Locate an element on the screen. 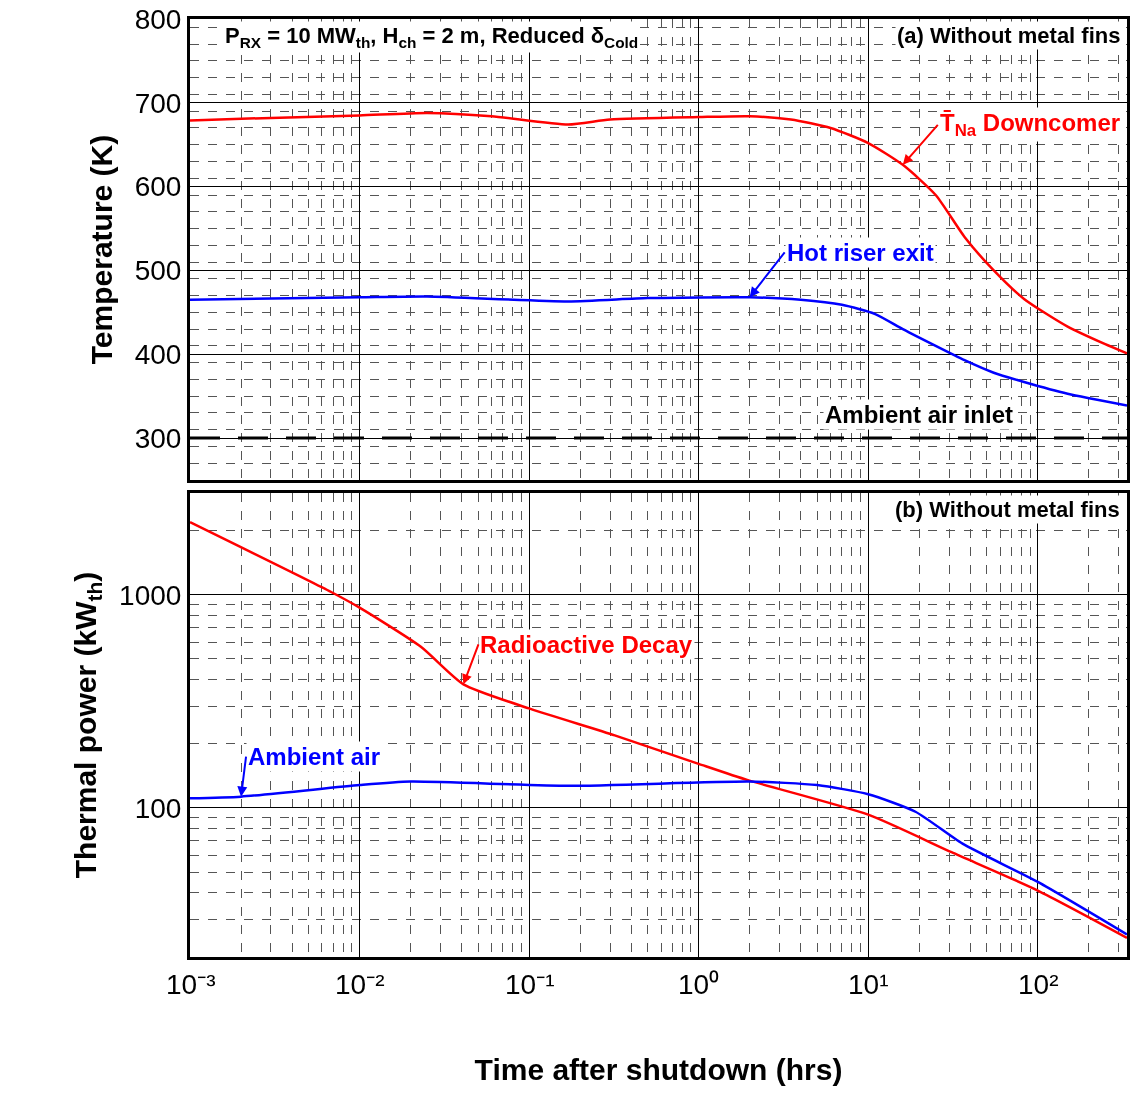  x-tick-label: 10⁻³ is located at coordinates (191, 984).